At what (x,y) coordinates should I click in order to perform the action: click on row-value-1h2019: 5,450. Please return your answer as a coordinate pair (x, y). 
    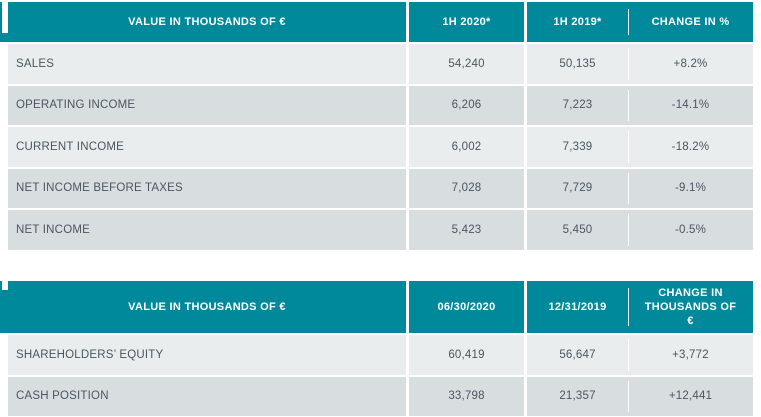
    Looking at the image, I should click on (577, 230).